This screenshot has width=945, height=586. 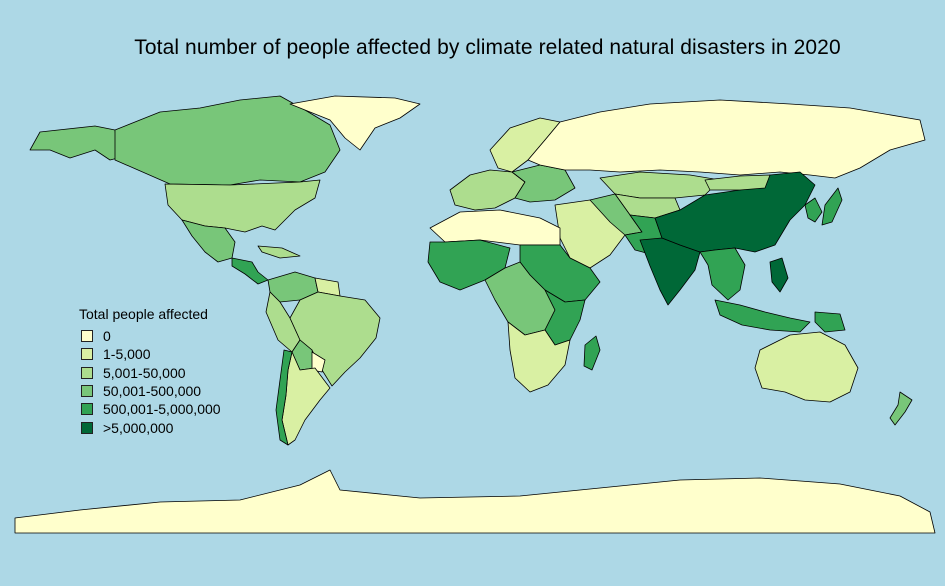 I want to click on region-korea-japan, so click(x=823, y=206).